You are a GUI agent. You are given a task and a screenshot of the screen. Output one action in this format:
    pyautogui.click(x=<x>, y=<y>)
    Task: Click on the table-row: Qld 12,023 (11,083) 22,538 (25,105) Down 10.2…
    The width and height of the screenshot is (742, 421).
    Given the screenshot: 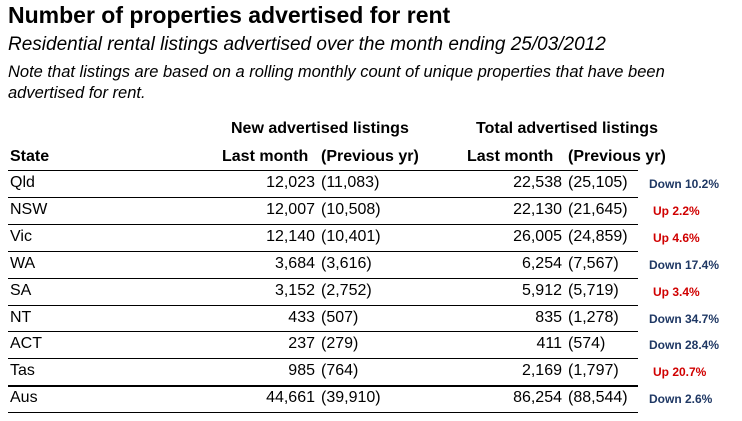 What is the action you would take?
    pyautogui.click(x=371, y=183)
    